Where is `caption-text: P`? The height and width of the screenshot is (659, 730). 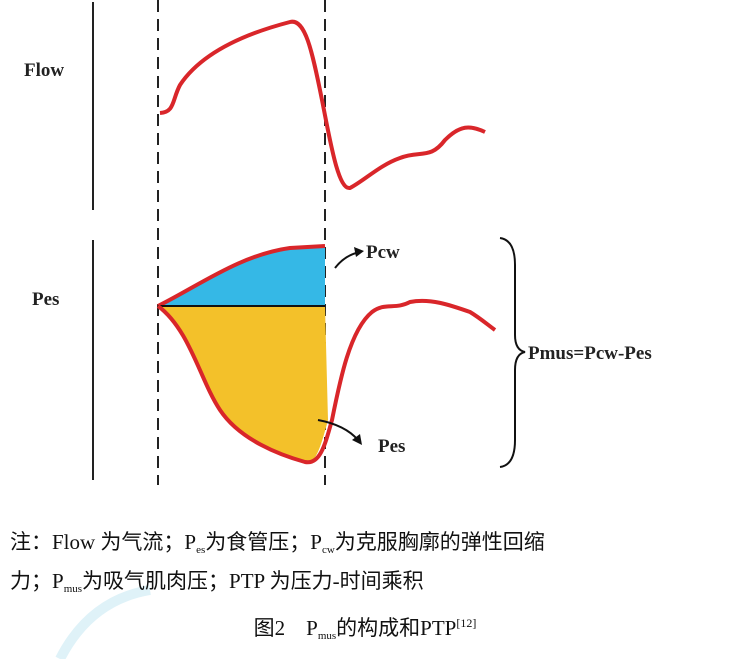
caption-text: P is located at coordinates (312, 628).